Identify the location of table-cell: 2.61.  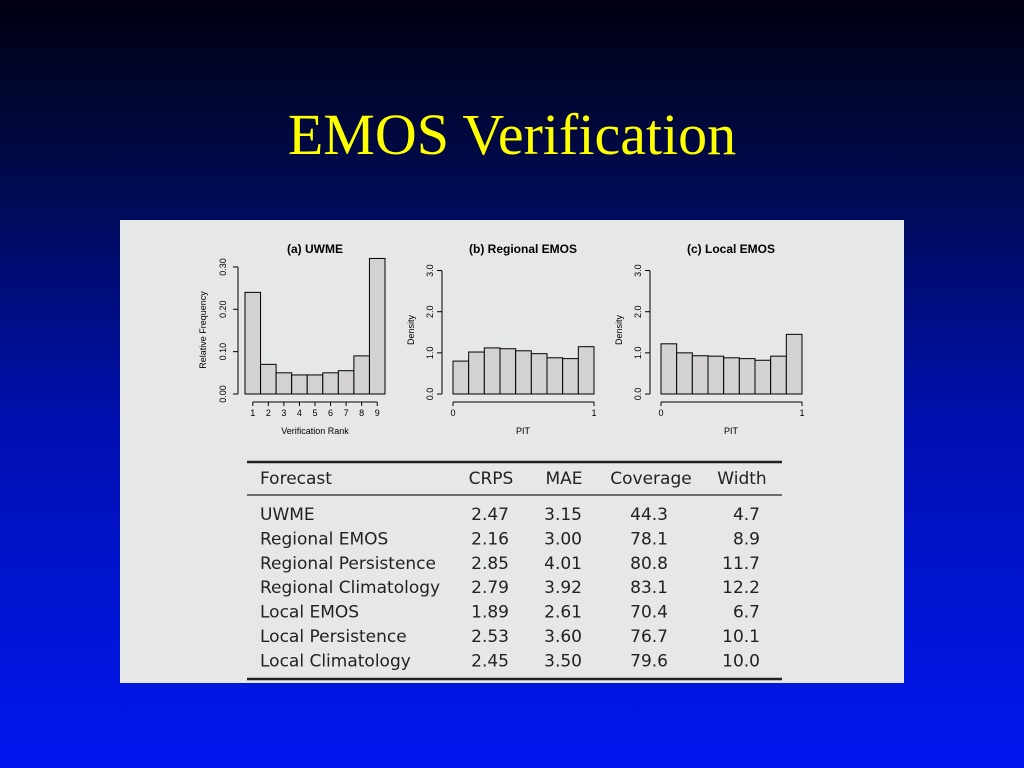
(563, 613).